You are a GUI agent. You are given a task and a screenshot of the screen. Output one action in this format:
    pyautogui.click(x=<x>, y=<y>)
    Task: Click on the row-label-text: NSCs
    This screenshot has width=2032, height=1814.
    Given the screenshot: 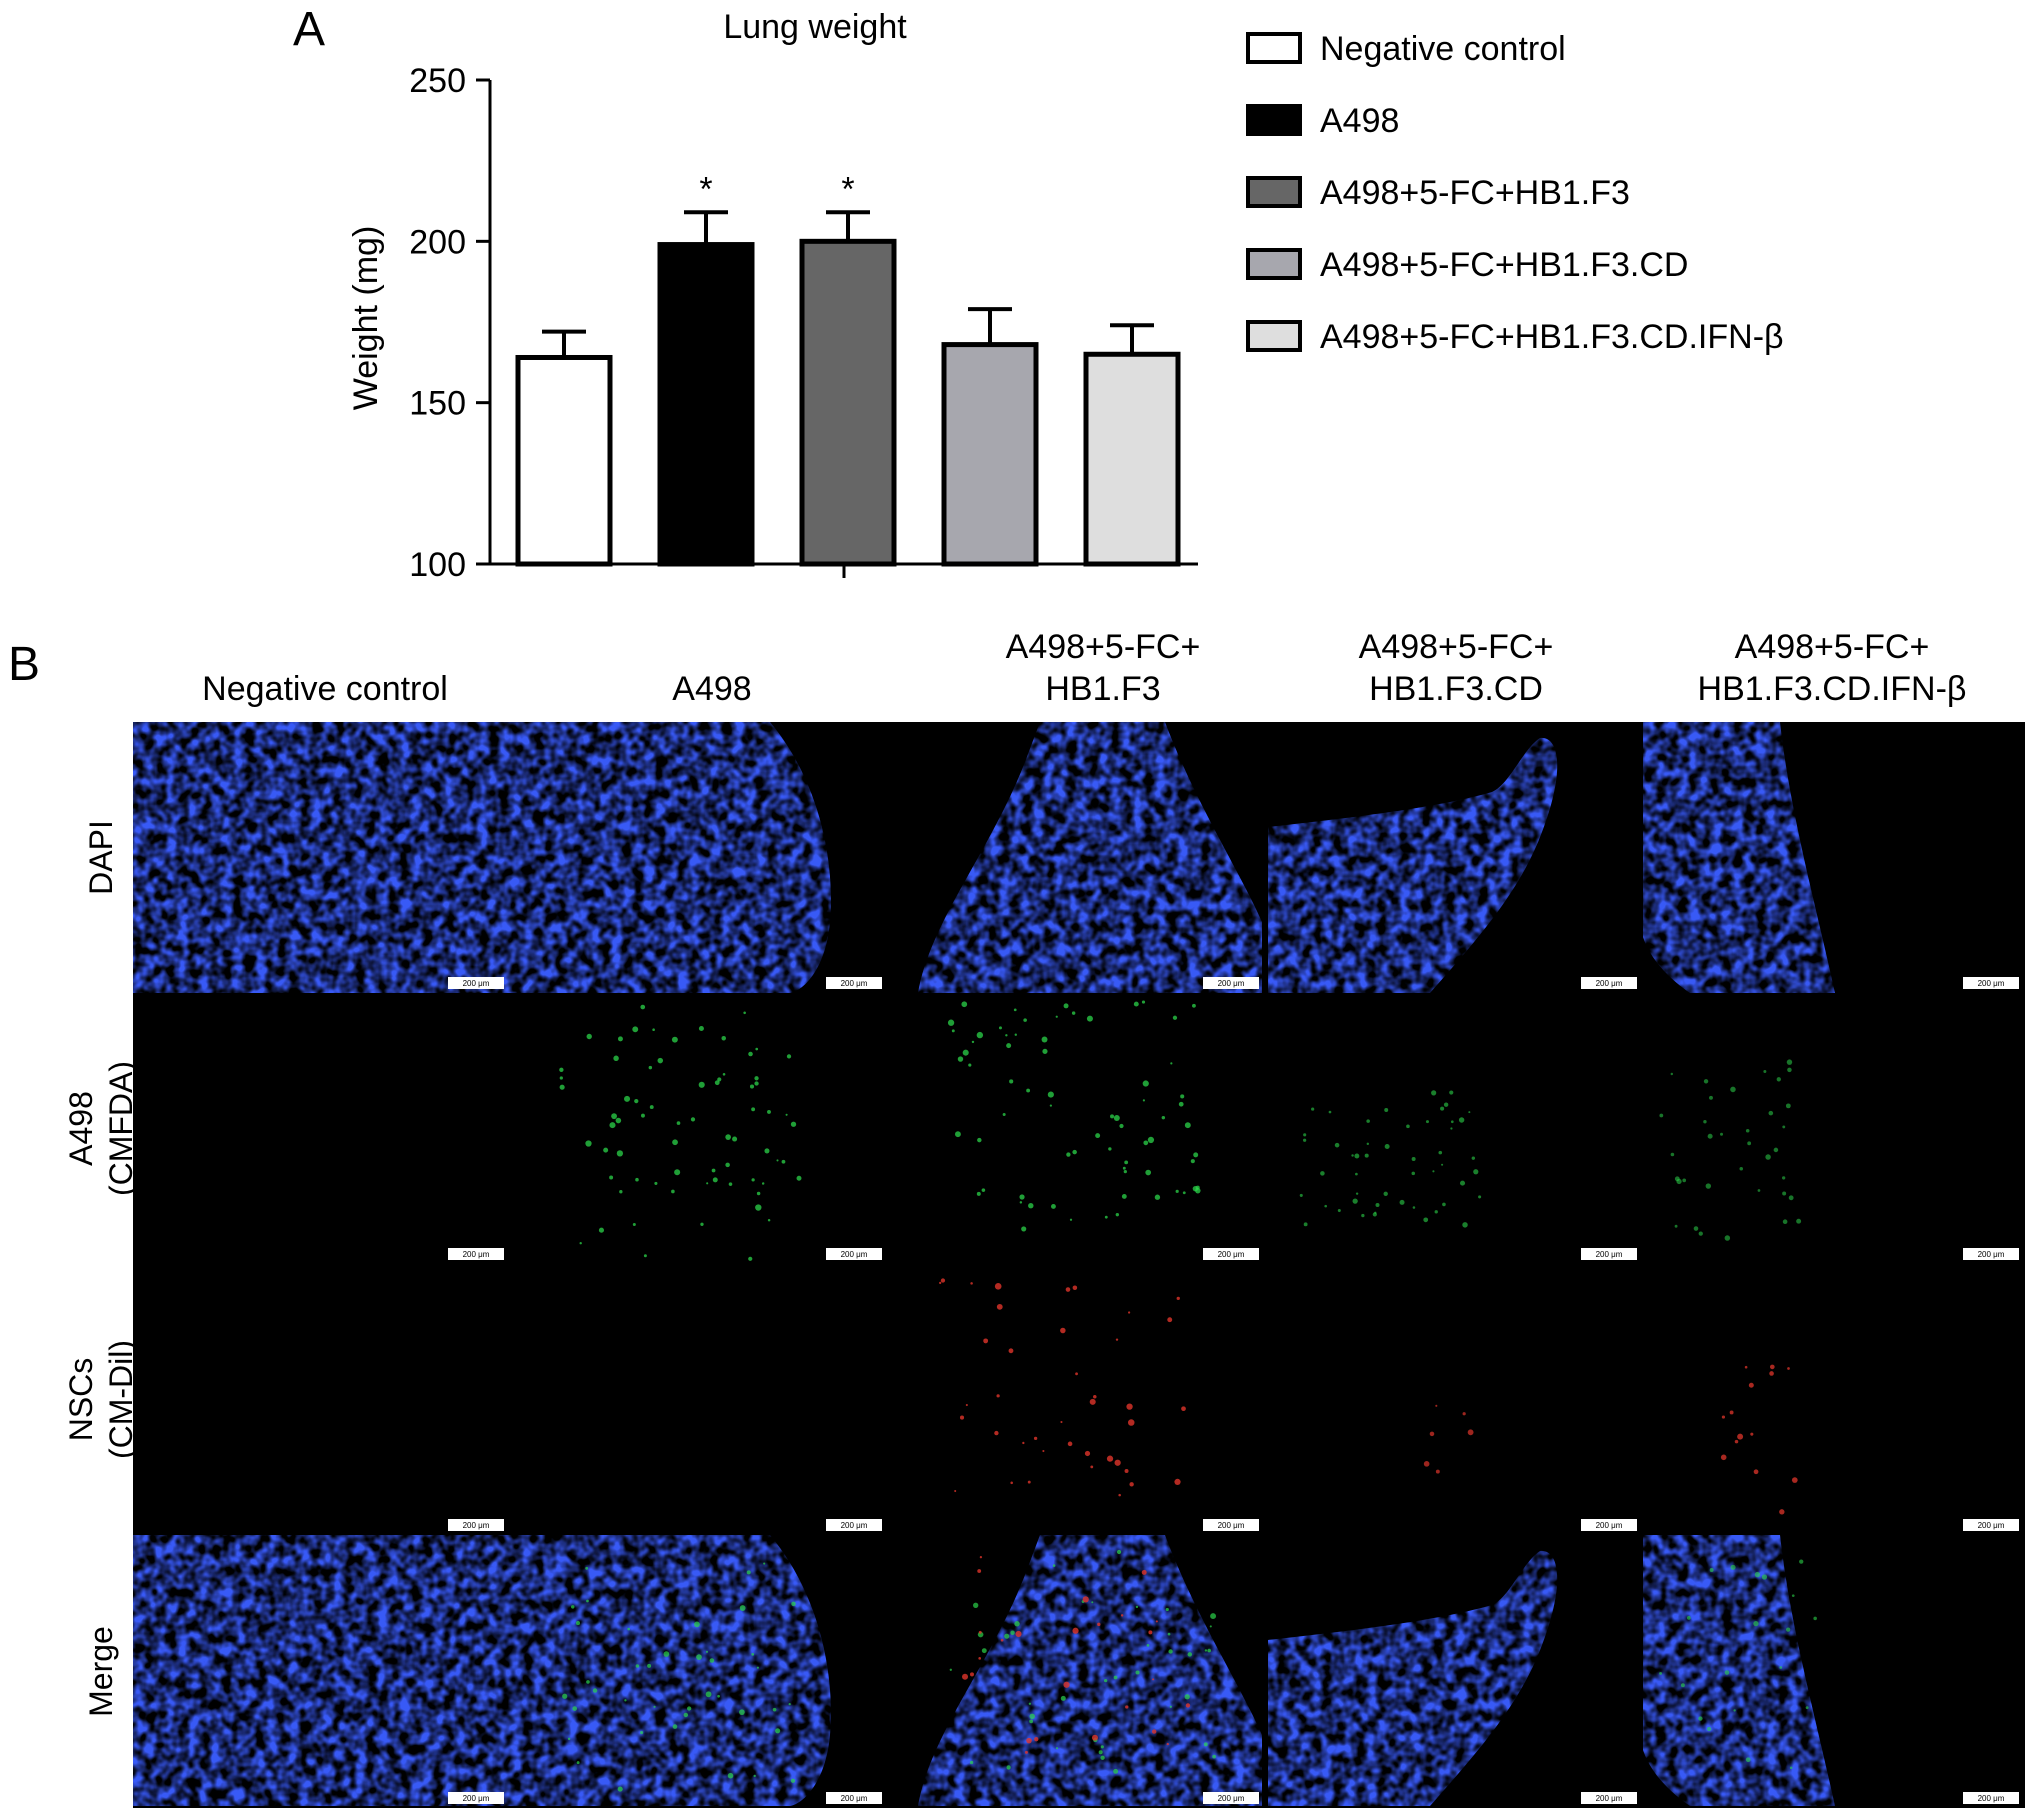 What is the action you would take?
    pyautogui.click(x=81, y=1400)
    